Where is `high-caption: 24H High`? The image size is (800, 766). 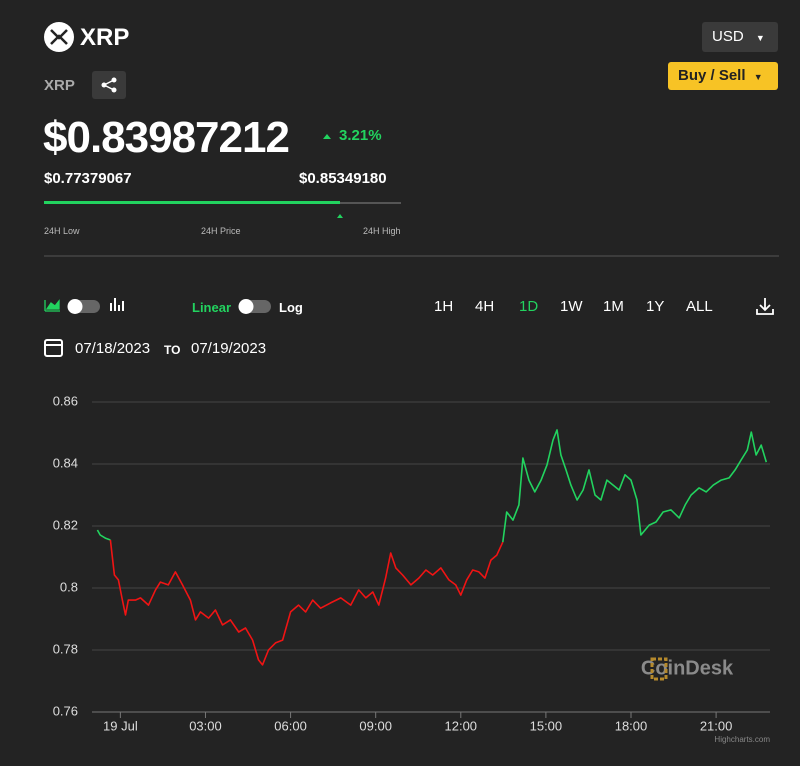
high-caption: 24H High is located at coordinates (382, 231).